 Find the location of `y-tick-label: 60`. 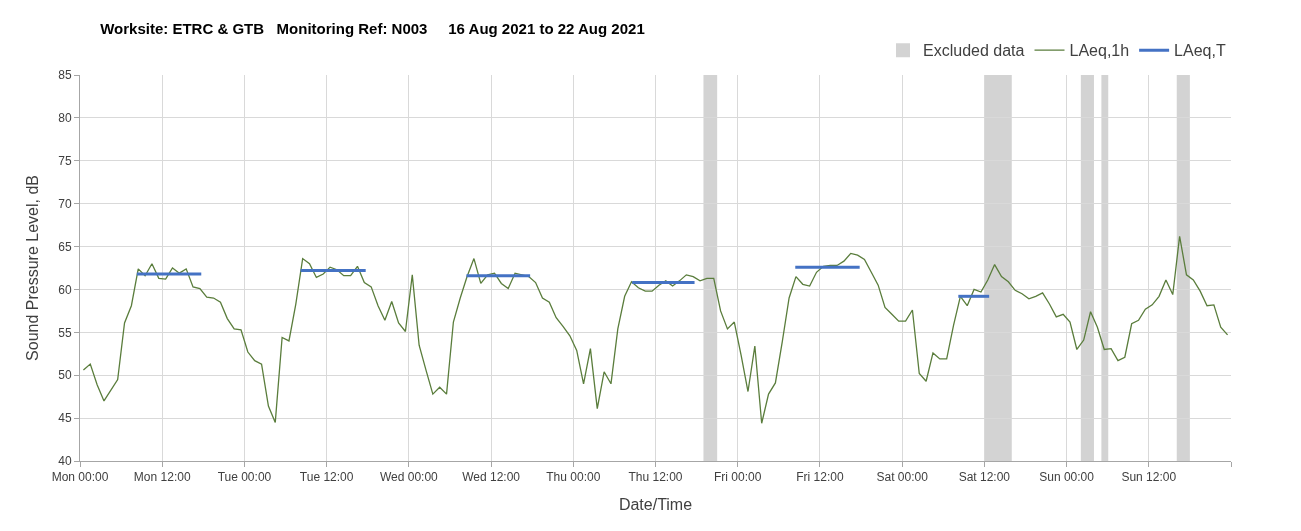

y-tick-label: 60 is located at coordinates (65, 289).